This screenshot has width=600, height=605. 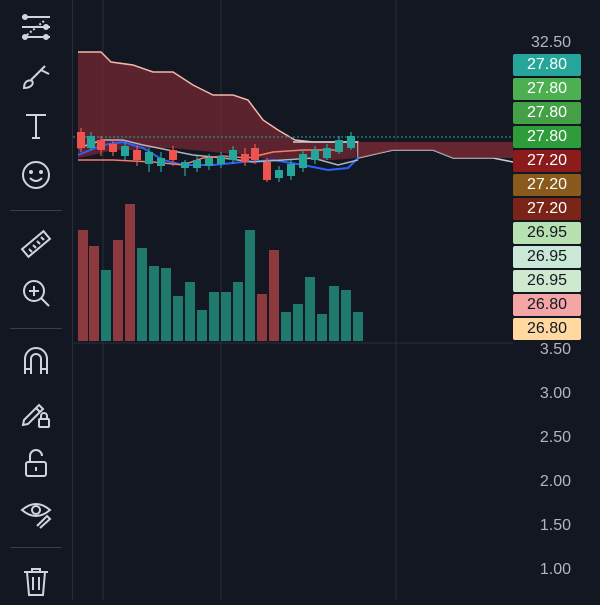 I want to click on ruler-button, so click(x=36, y=244).